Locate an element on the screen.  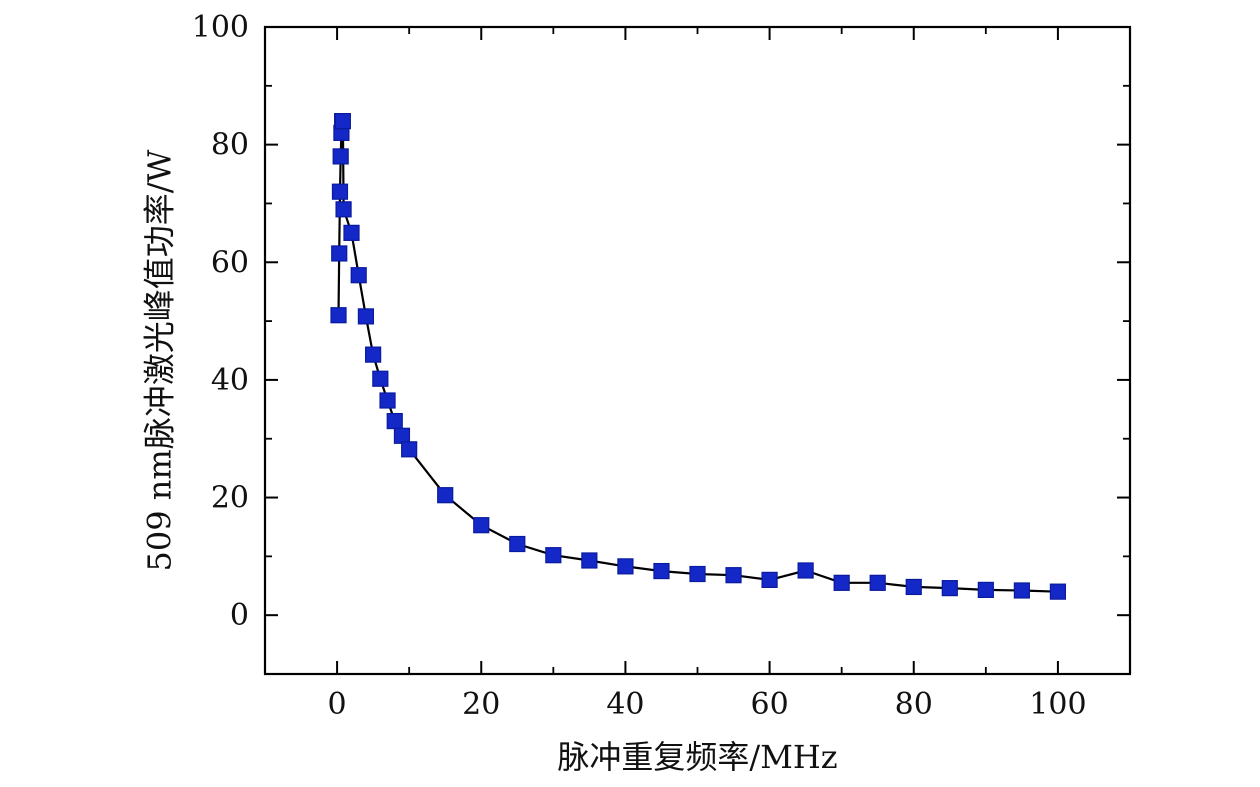
x-tick-label: 20 is located at coordinates (481, 704).